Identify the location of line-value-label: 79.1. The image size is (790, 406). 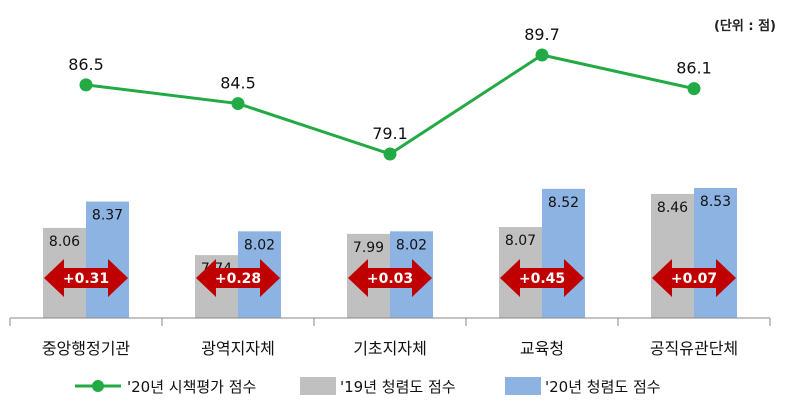
(390, 133).